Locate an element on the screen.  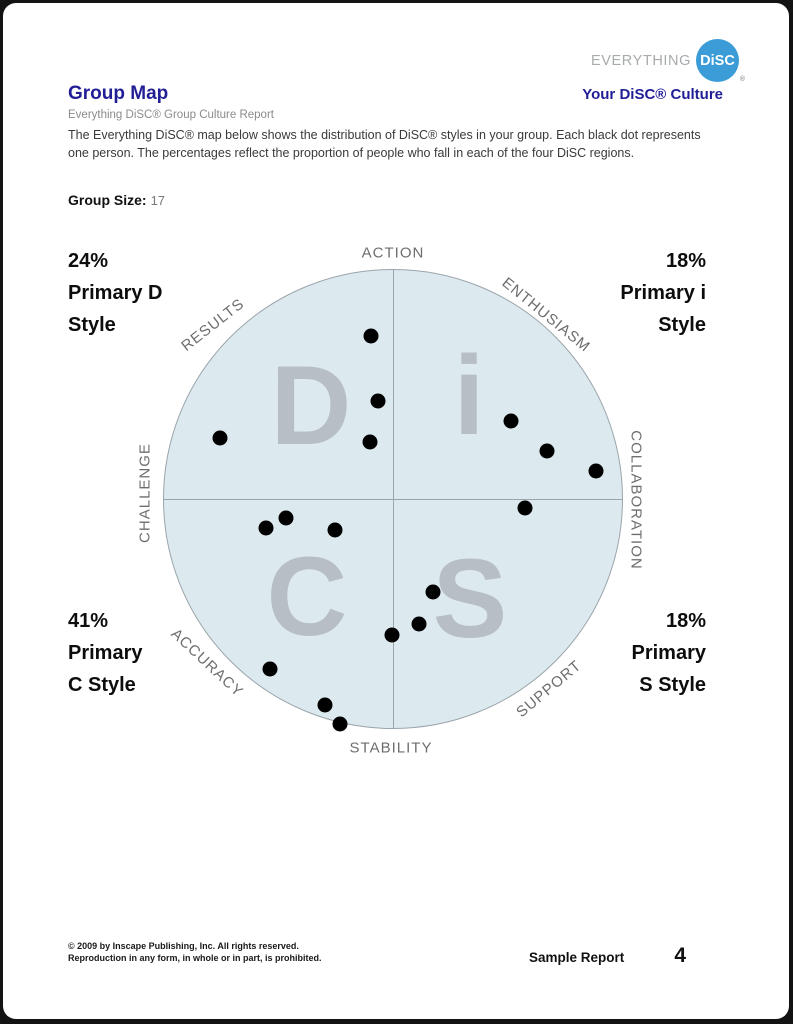
report-name: Sample Report is located at coordinates (577, 957).